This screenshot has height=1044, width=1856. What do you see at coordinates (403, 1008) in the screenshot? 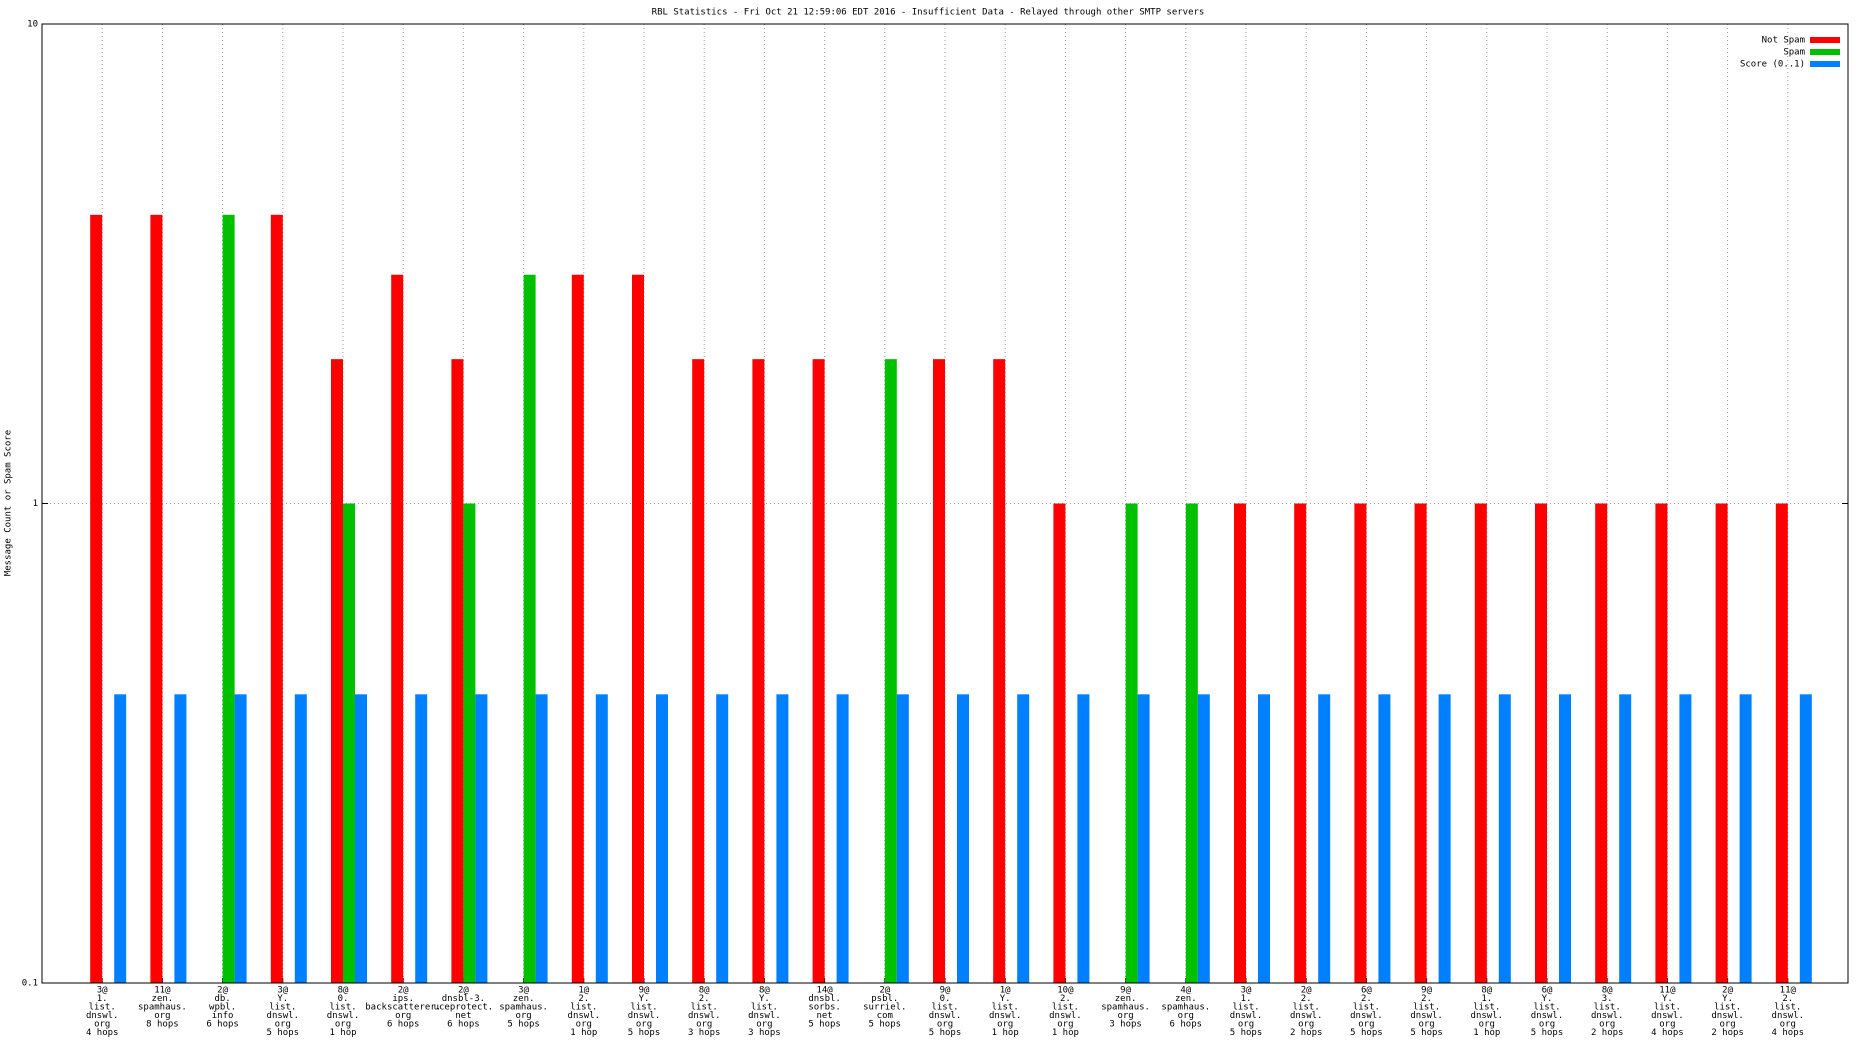
I see `x-tick-label: backscatterer.` at bounding box center [403, 1008].